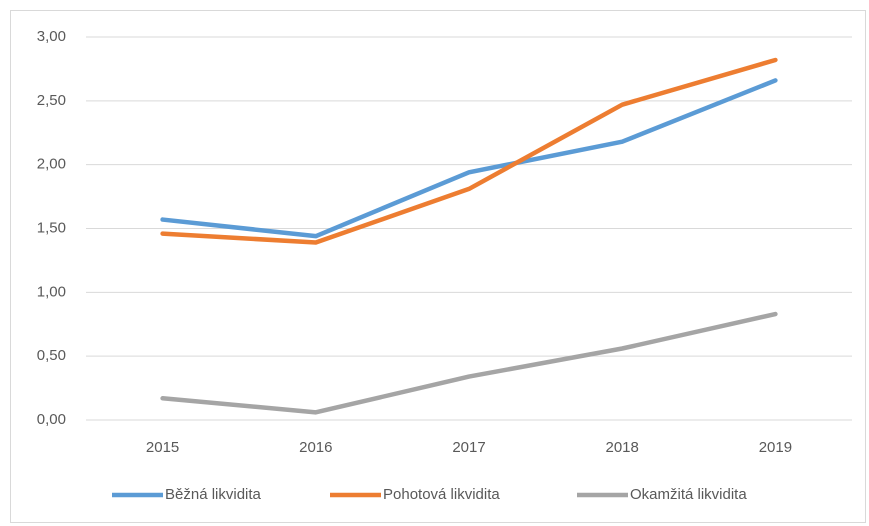  What do you see at coordinates (441, 494) in the screenshot?
I see `legend-label: Pohotová likvidita` at bounding box center [441, 494].